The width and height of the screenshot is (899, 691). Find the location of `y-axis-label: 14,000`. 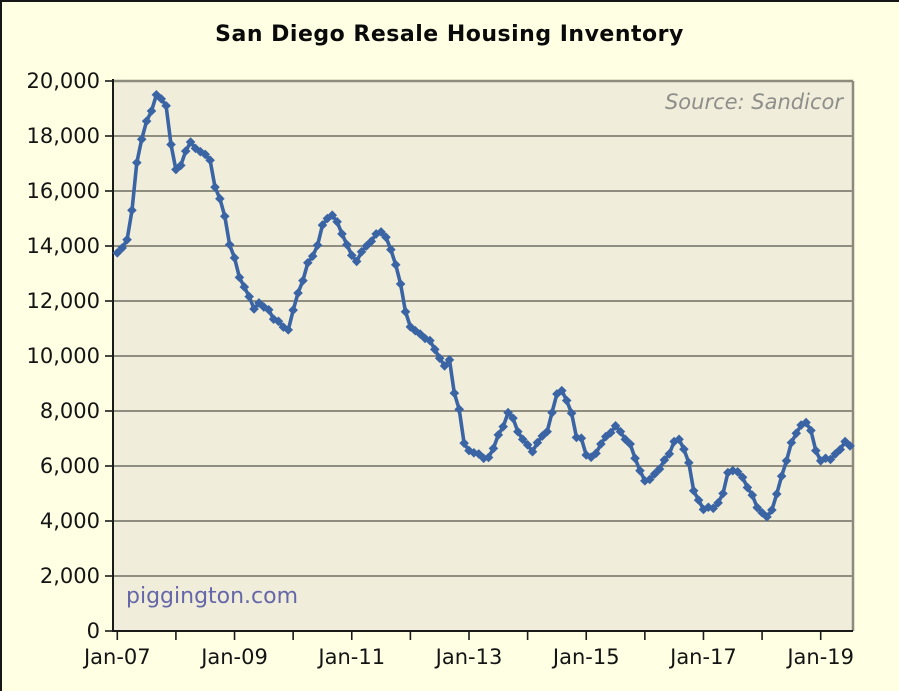

y-axis-label: 14,000 is located at coordinates (63, 246).